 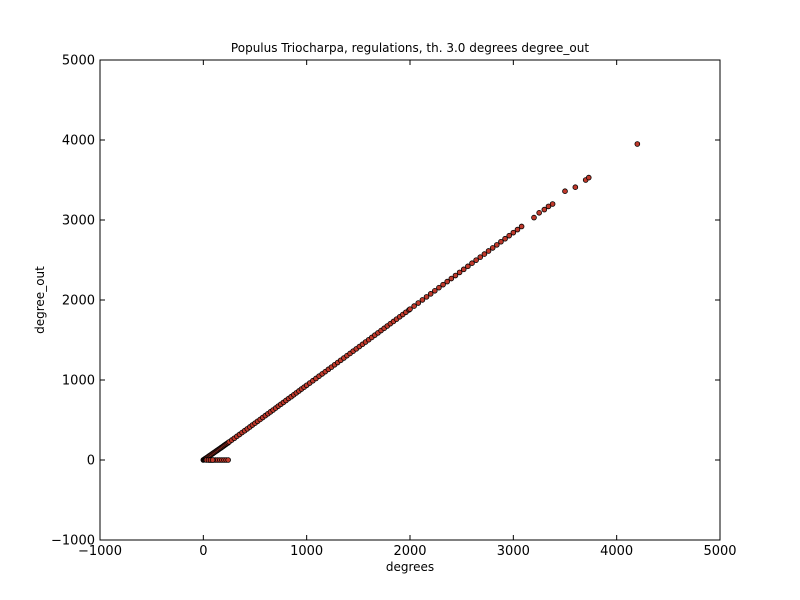 What do you see at coordinates (78, 381) in the screenshot?
I see `y-tick-label: 1000` at bounding box center [78, 381].